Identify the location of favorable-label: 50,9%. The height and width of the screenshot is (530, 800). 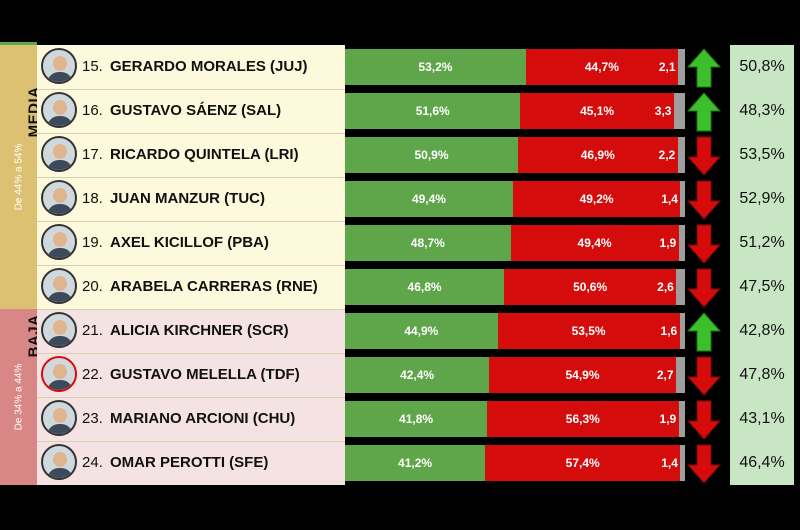
(431, 155).